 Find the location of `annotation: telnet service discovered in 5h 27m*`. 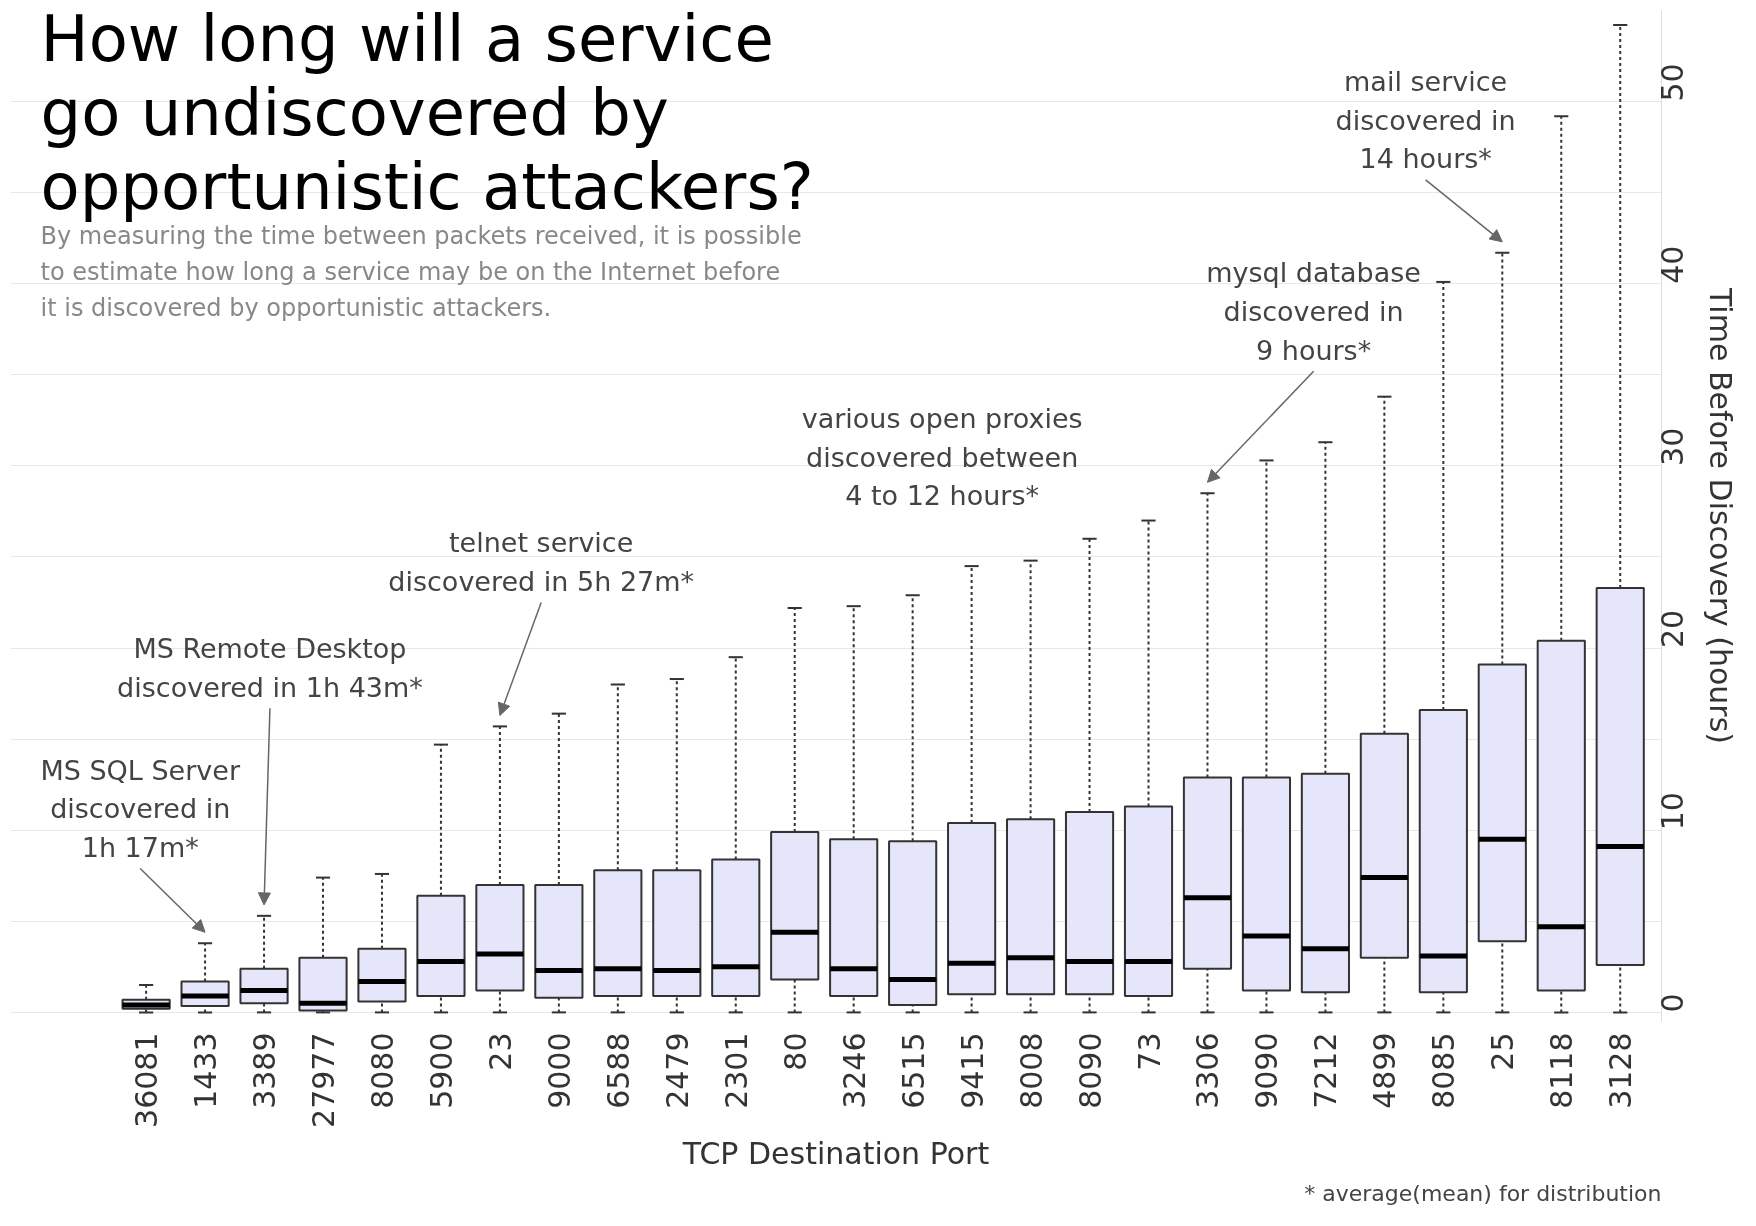

annotation: telnet service discovered in 5h 27m* is located at coordinates (541, 562).